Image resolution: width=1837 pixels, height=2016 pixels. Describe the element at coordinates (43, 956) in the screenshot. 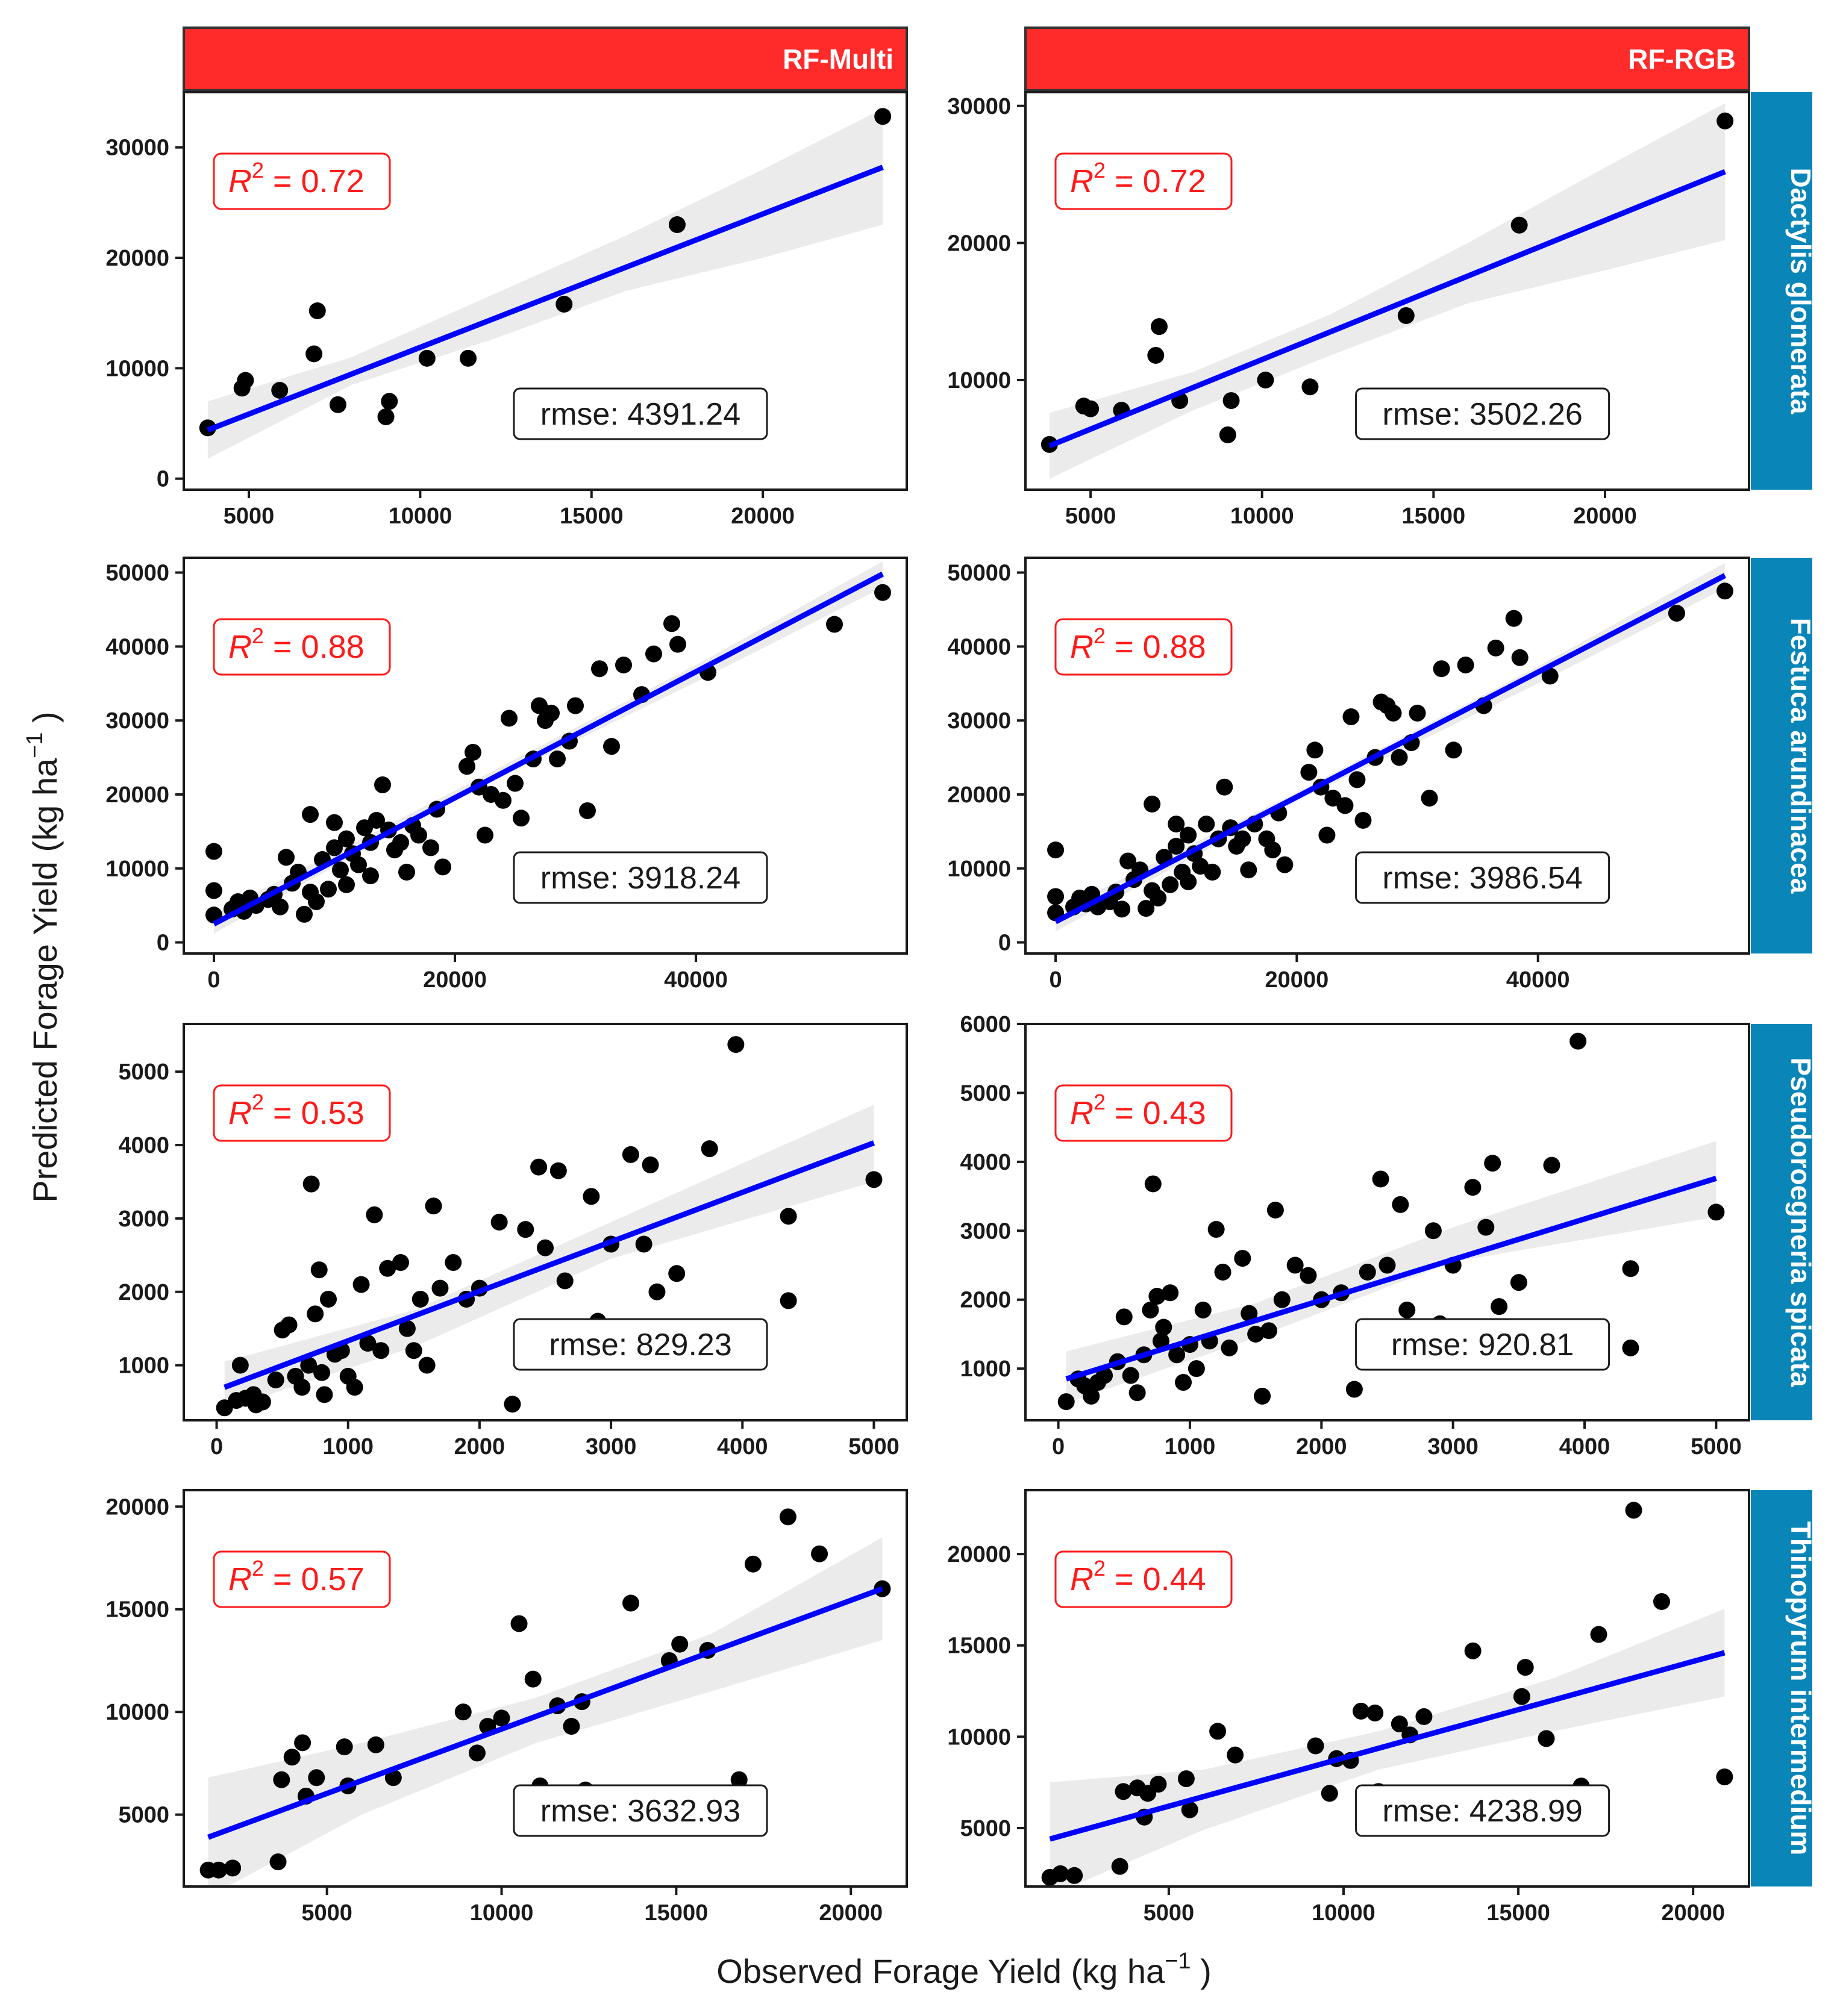

I see `y-axis-title: Predicted Forage Yield (kg ha−1 )` at that location.